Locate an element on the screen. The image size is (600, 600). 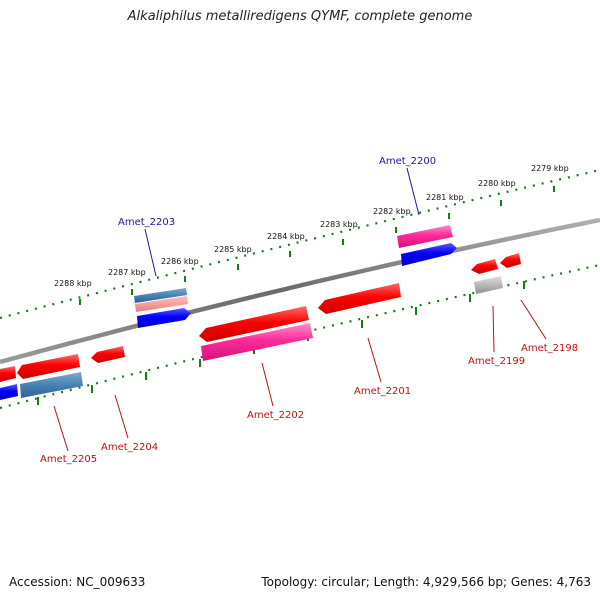
feature-amet-2203-rna is located at coordinates (160, 295).